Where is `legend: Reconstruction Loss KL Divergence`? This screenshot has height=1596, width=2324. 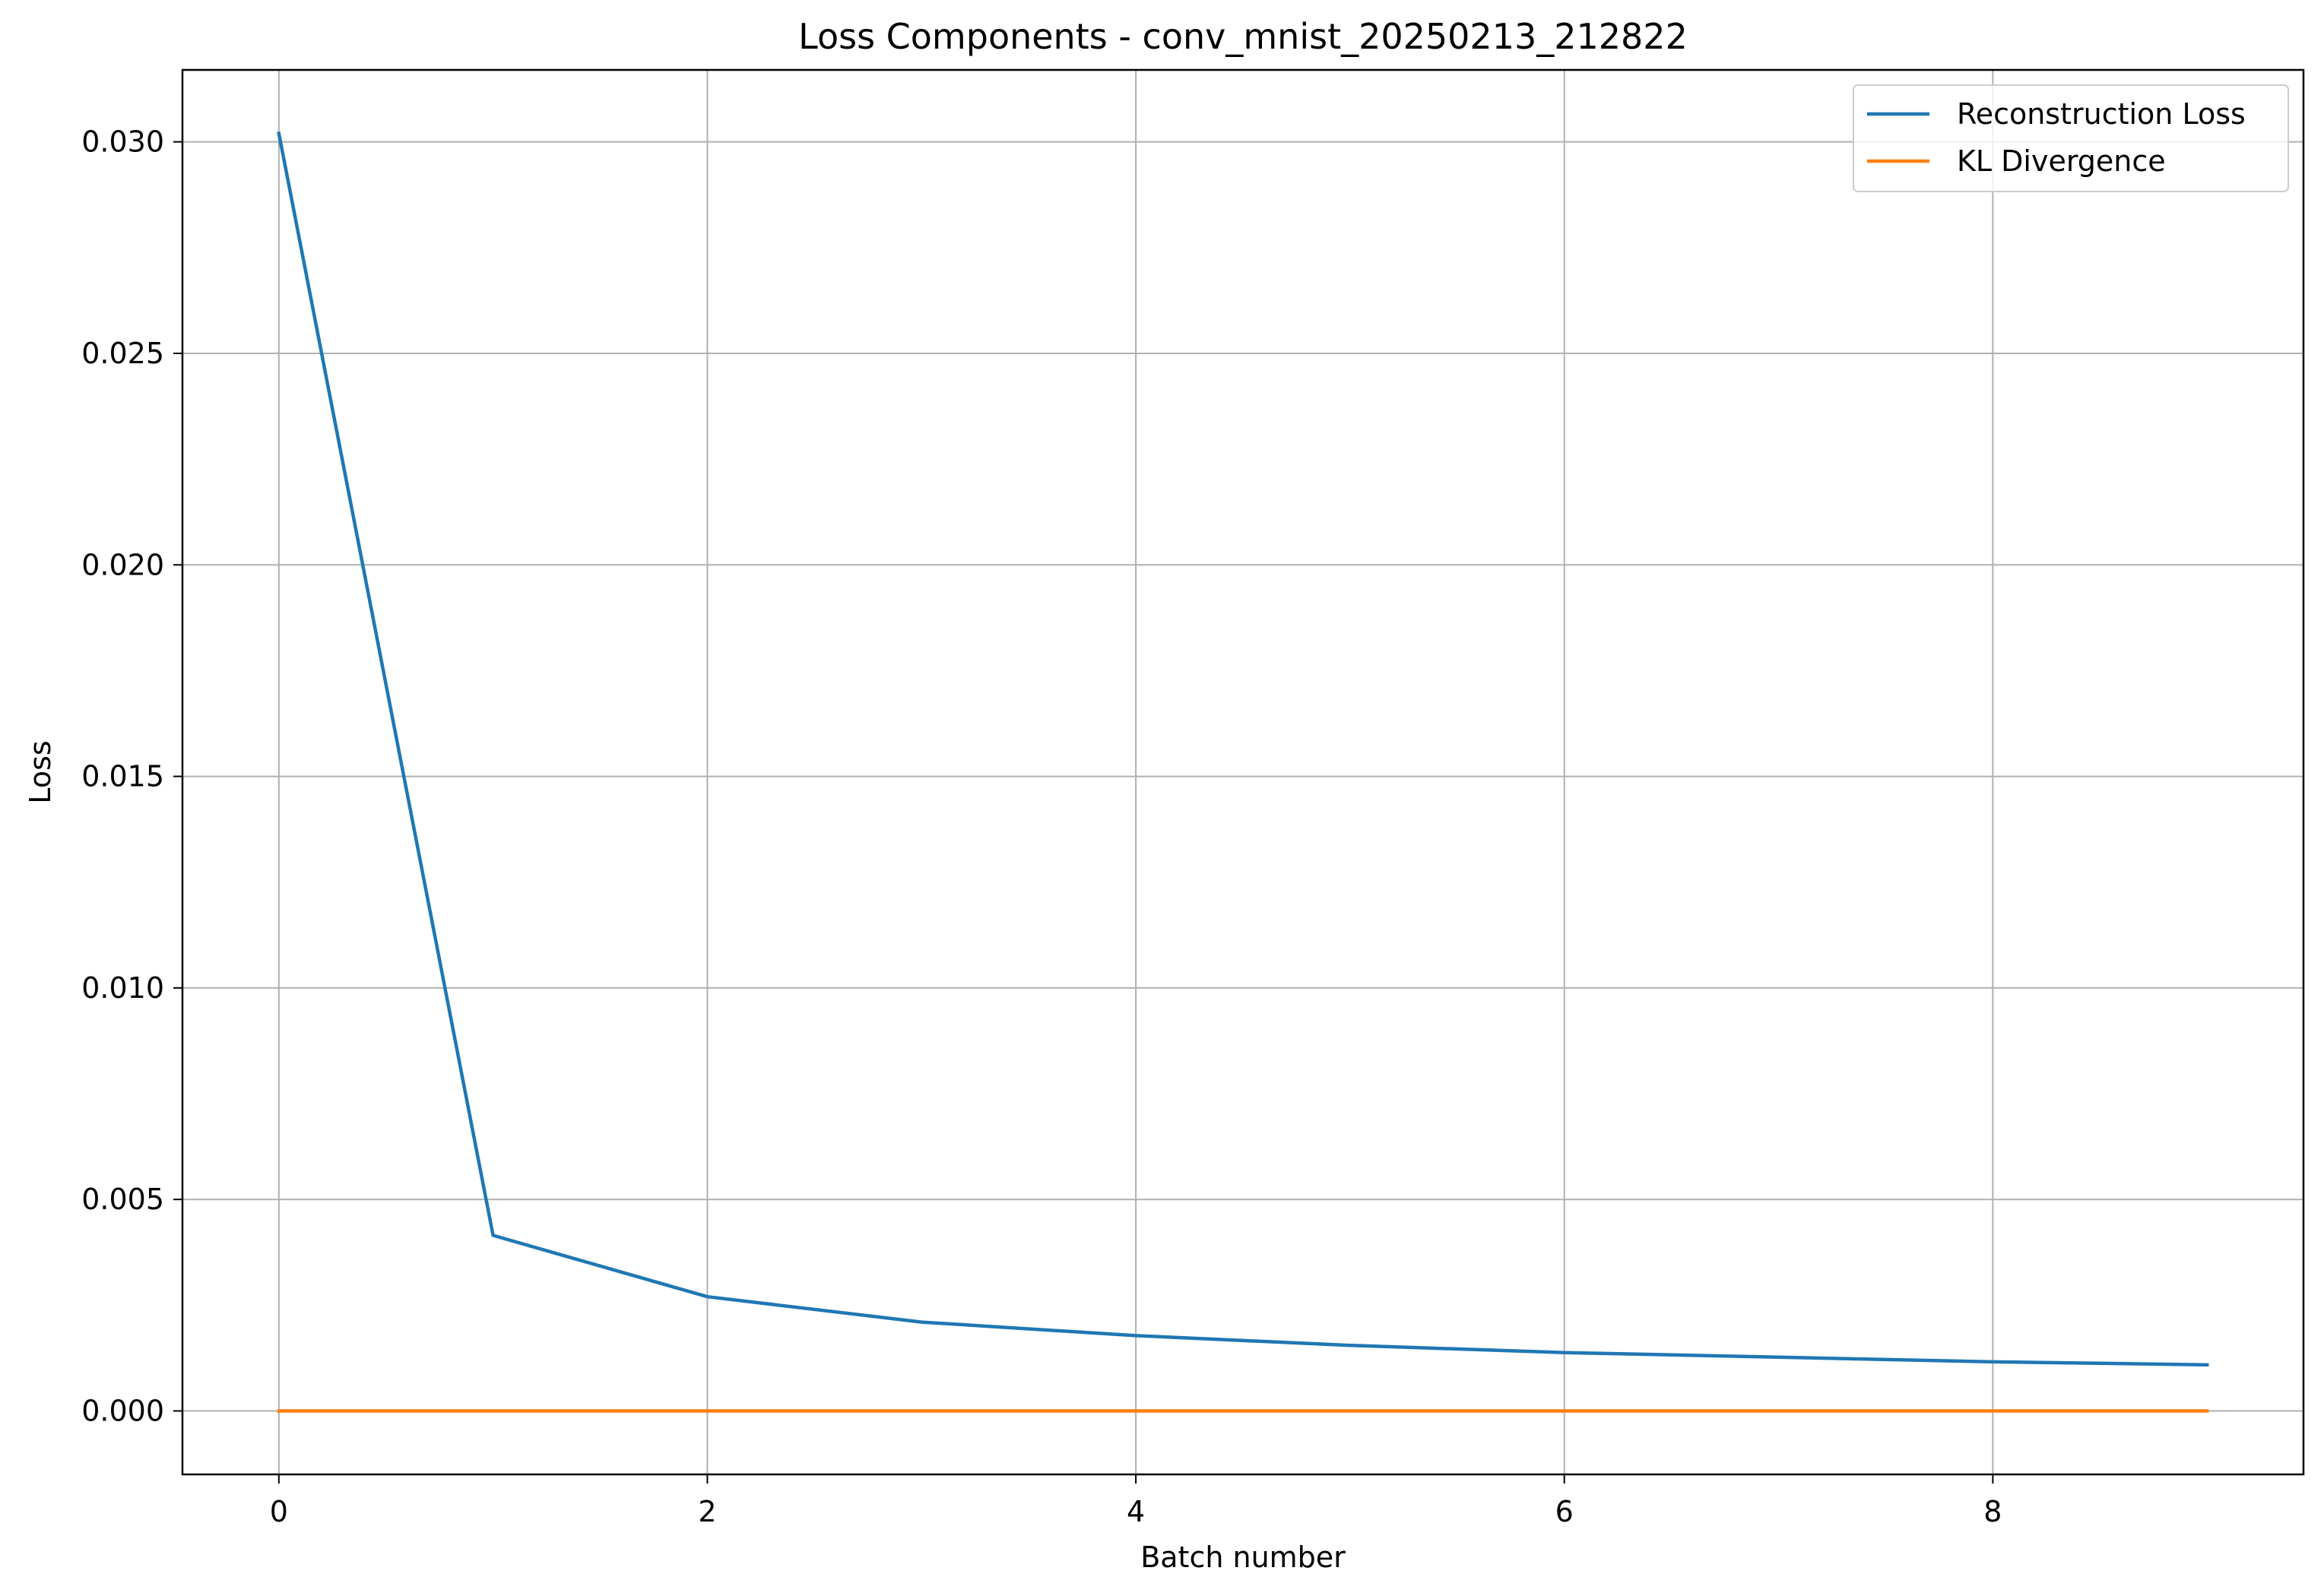
legend: Reconstruction Loss KL Divergence is located at coordinates (2071, 138).